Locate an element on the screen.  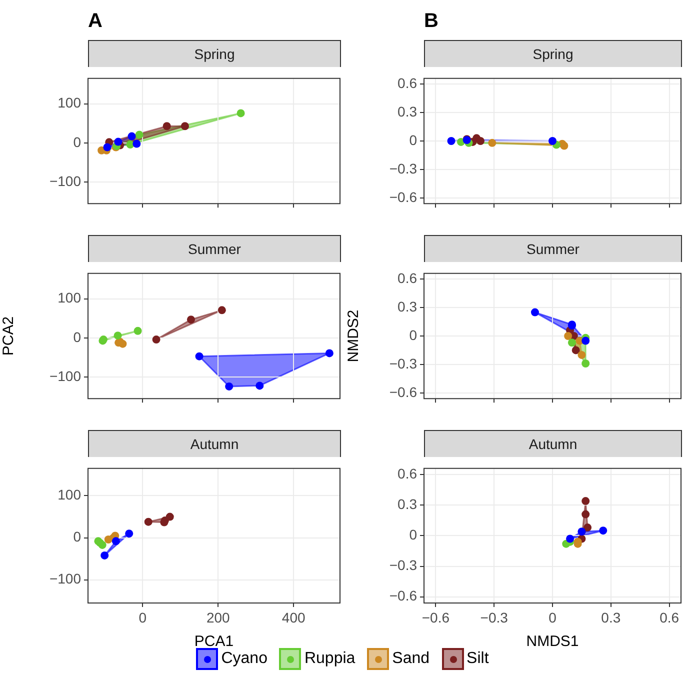
text: B is located at coordinates (431, 21).